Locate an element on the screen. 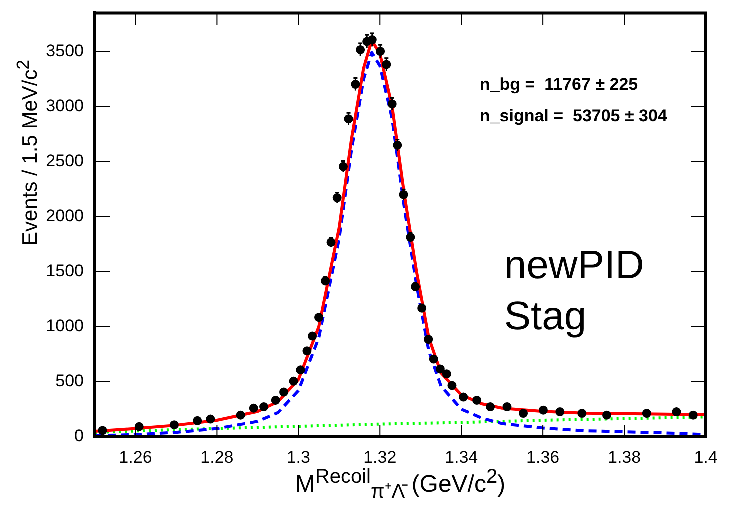  x-tick-label: 1.38 is located at coordinates (625, 457).